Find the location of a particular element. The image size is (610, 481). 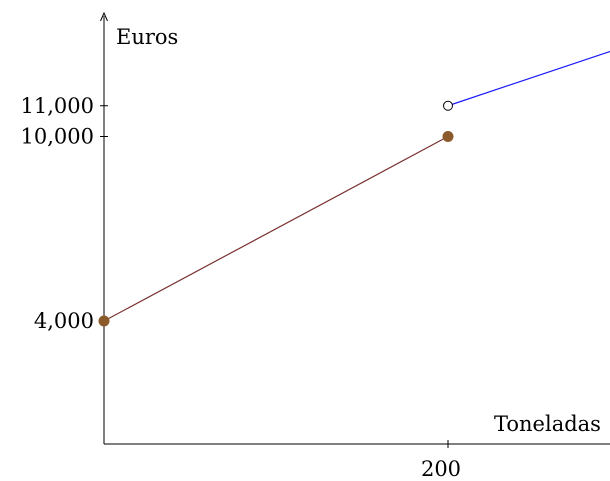

x-tick-label-0: 200 is located at coordinates (441, 469).